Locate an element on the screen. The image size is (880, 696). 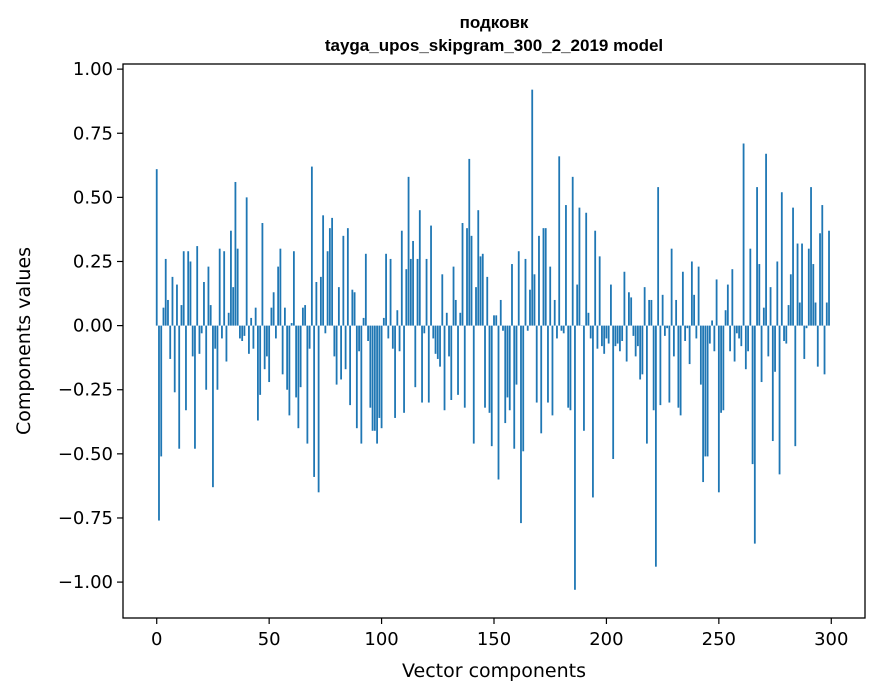
y-axis-ticks: 1.00 0.75 0.50 0.25 0.00 −0.25 −0.50 −0.75 −1.00 is located at coordinates (90, 326).